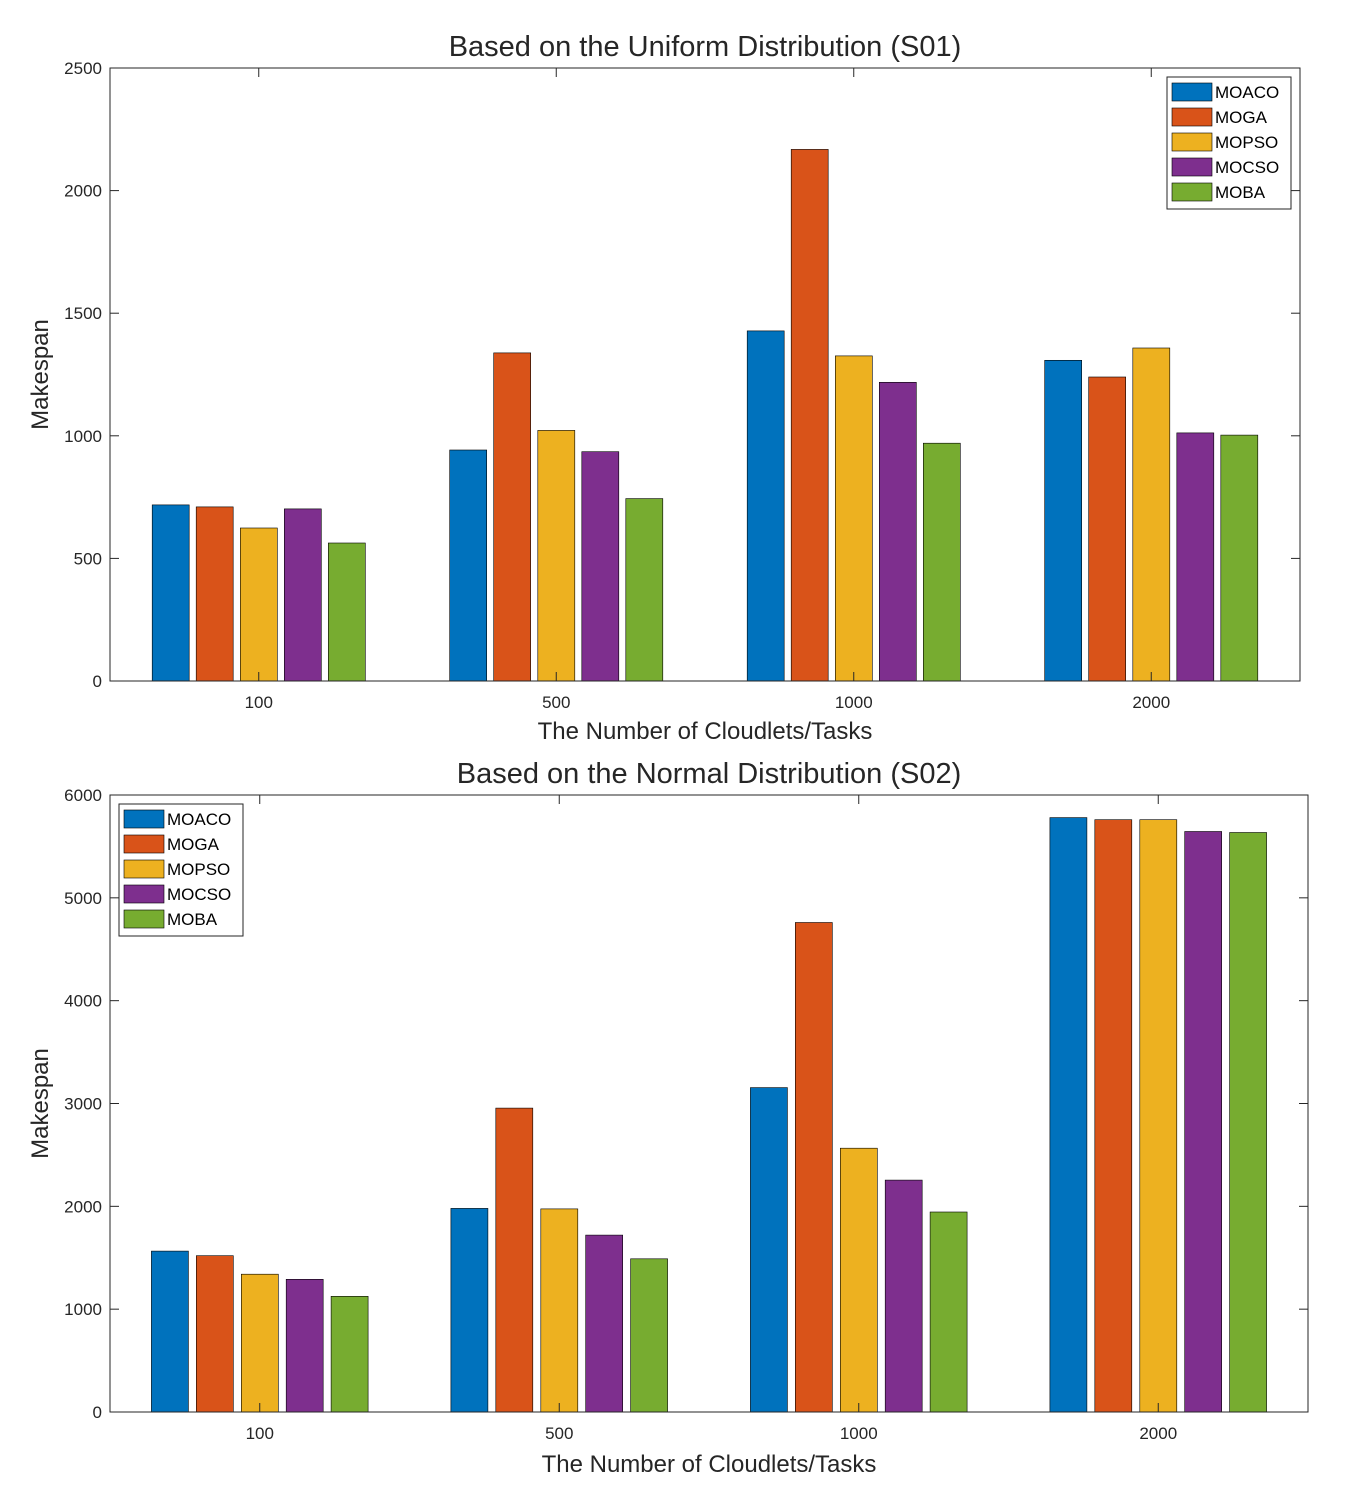 The height and width of the screenshot is (1512, 1353). Describe the element at coordinates (83, 898) in the screenshot. I see `y-tick-label: 5000` at that location.